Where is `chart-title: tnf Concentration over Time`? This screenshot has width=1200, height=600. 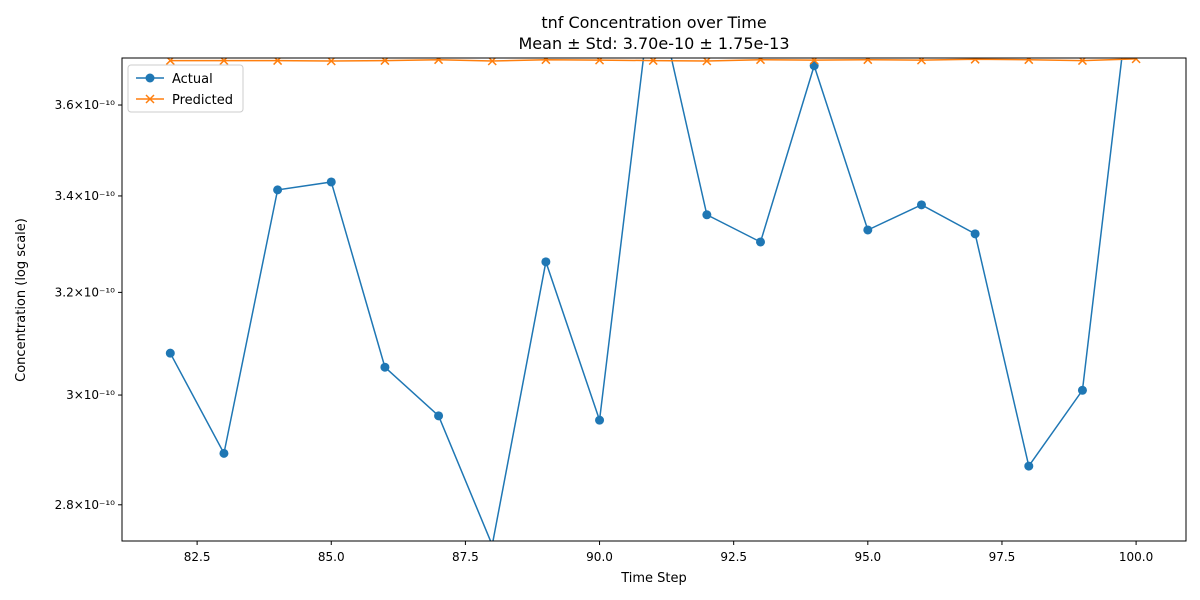 chart-title: tnf Concentration over Time is located at coordinates (653, 22).